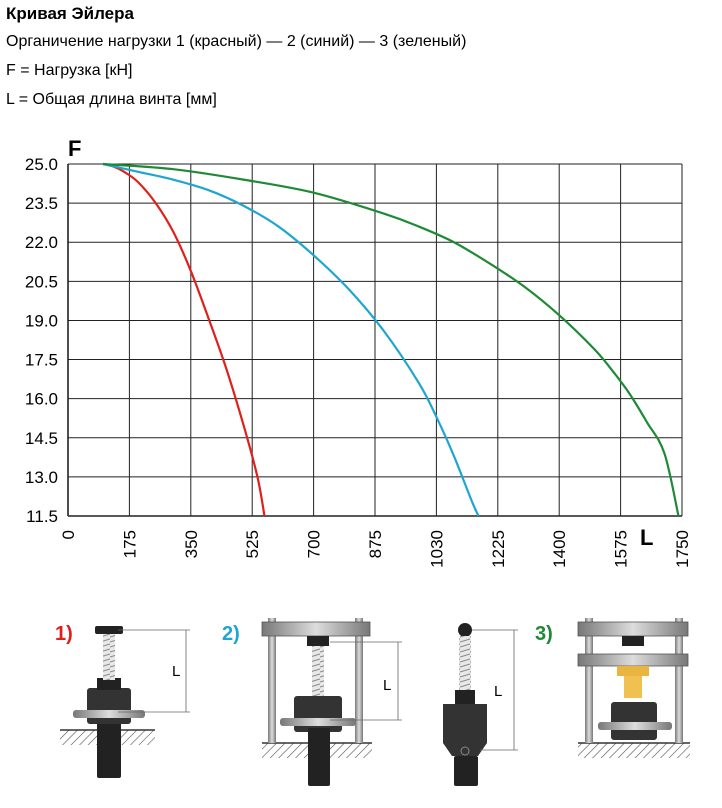 The image size is (722, 808). Describe the element at coordinates (498, 691) in the screenshot. I see `length-label-3: L` at that location.